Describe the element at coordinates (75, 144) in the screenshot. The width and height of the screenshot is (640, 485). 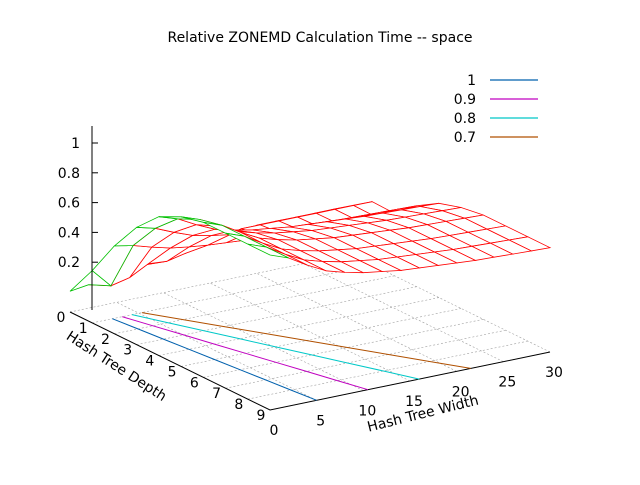
I see `z-tick-label: 1` at that location.